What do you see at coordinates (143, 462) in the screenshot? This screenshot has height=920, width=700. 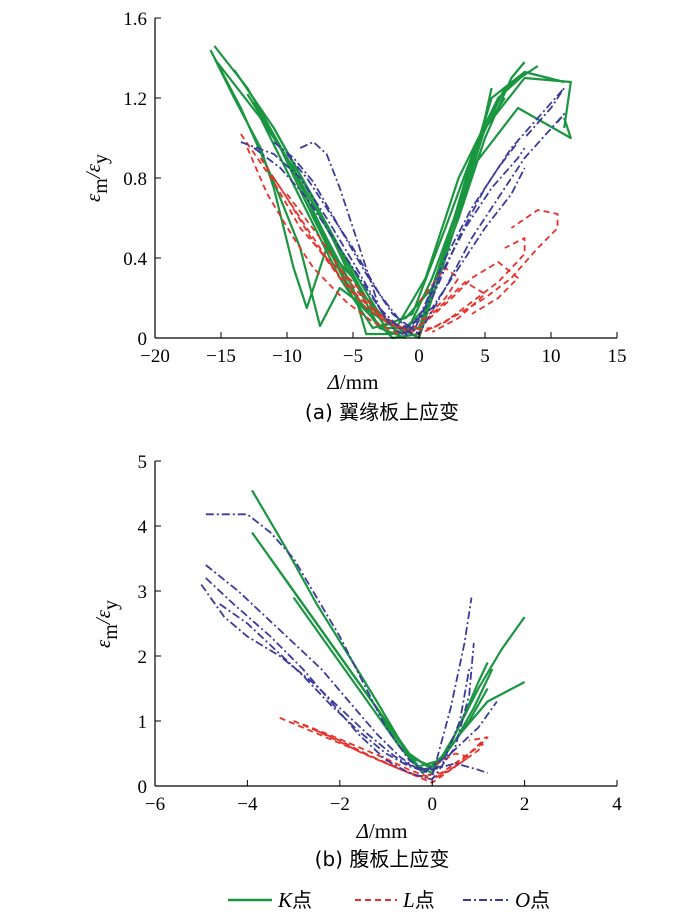 I see `y-tick-label: 5` at bounding box center [143, 462].